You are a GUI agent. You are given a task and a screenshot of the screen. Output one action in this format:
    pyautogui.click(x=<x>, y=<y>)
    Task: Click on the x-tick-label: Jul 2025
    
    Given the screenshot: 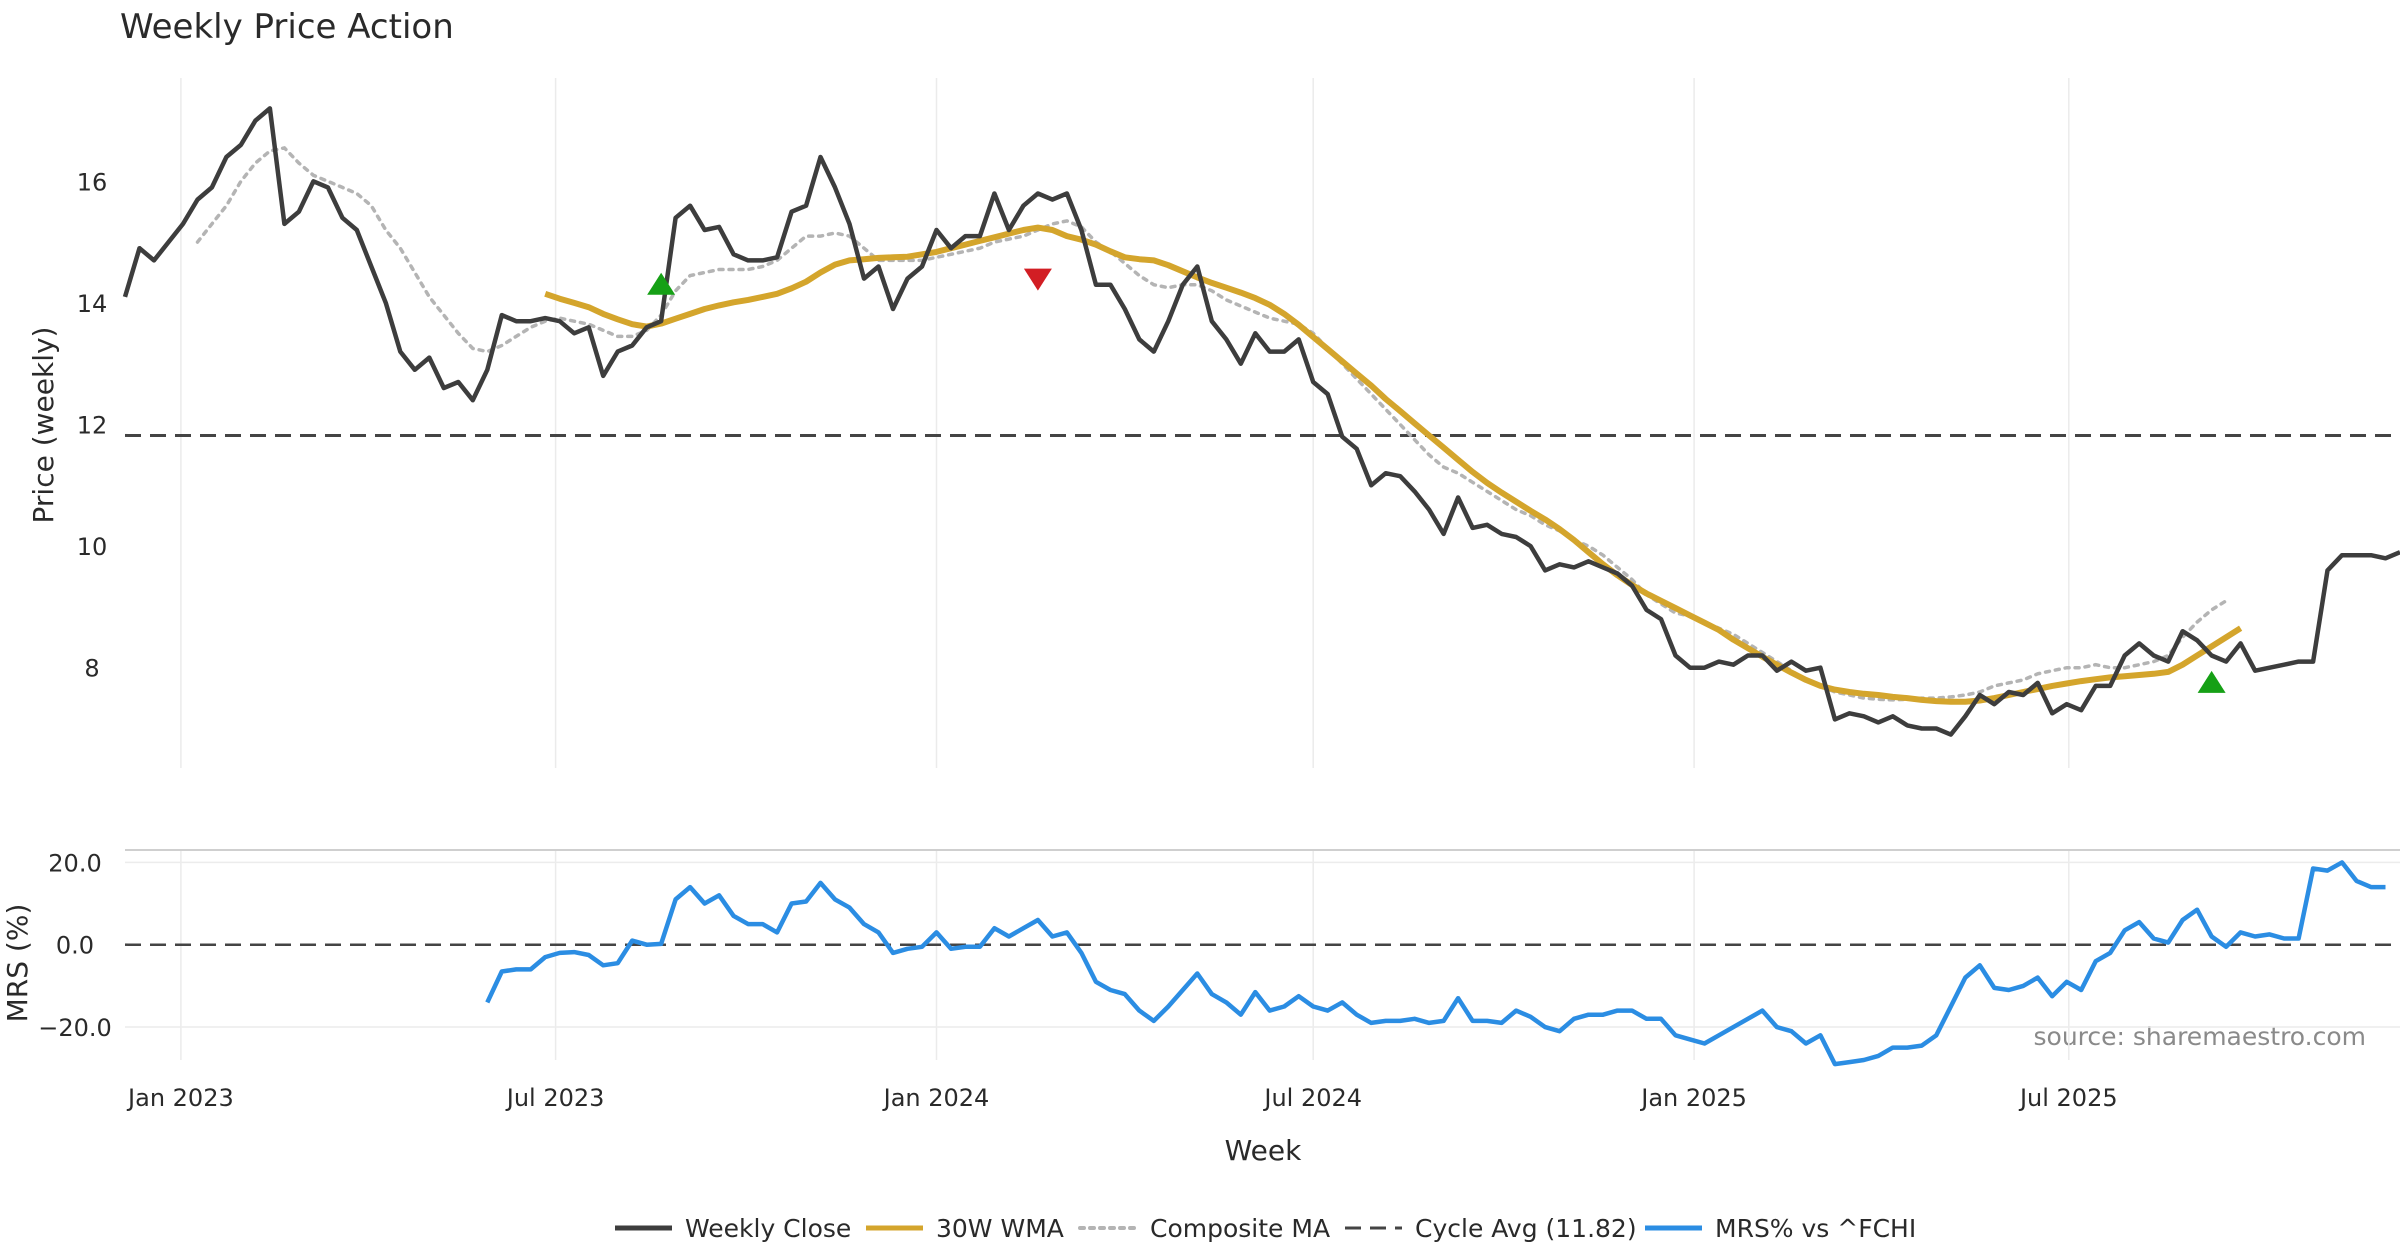 What is the action you would take?
    pyautogui.click(x=2068, y=1098)
    